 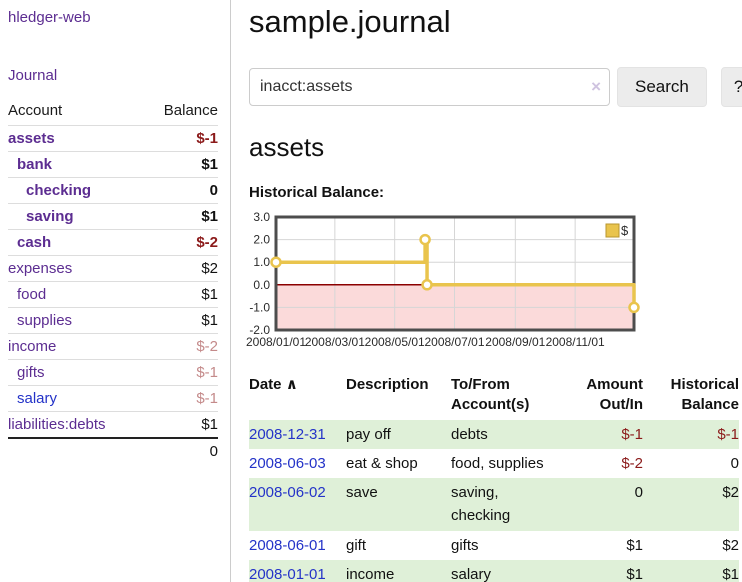 I want to click on search-button: Search, so click(x=662, y=87).